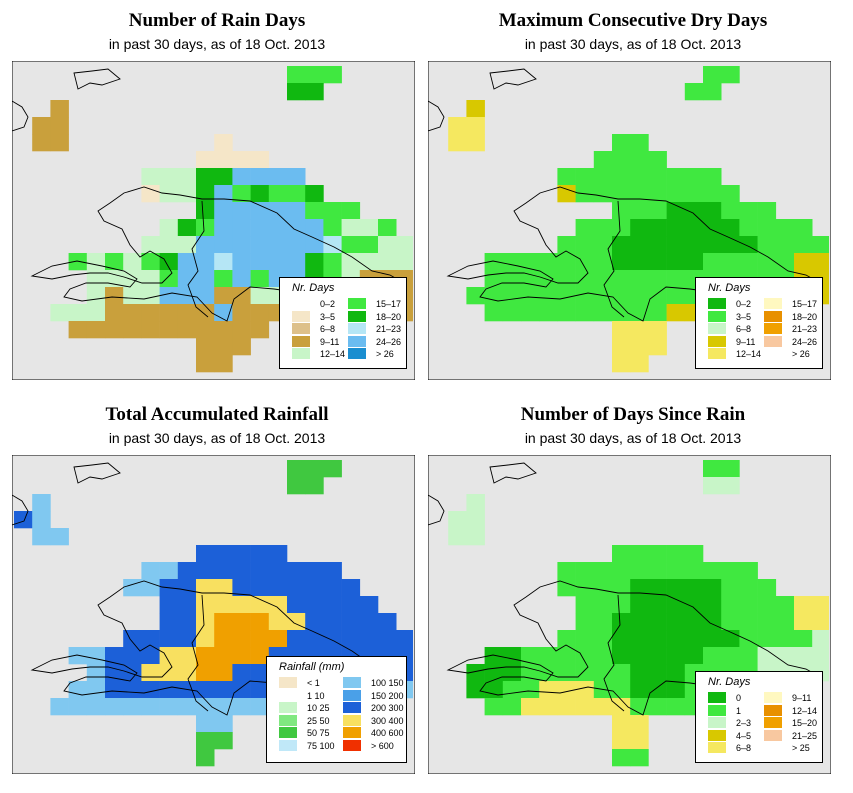 This screenshot has height=793, width=853. I want to click on legend-label: 24–26, so click(389, 341).